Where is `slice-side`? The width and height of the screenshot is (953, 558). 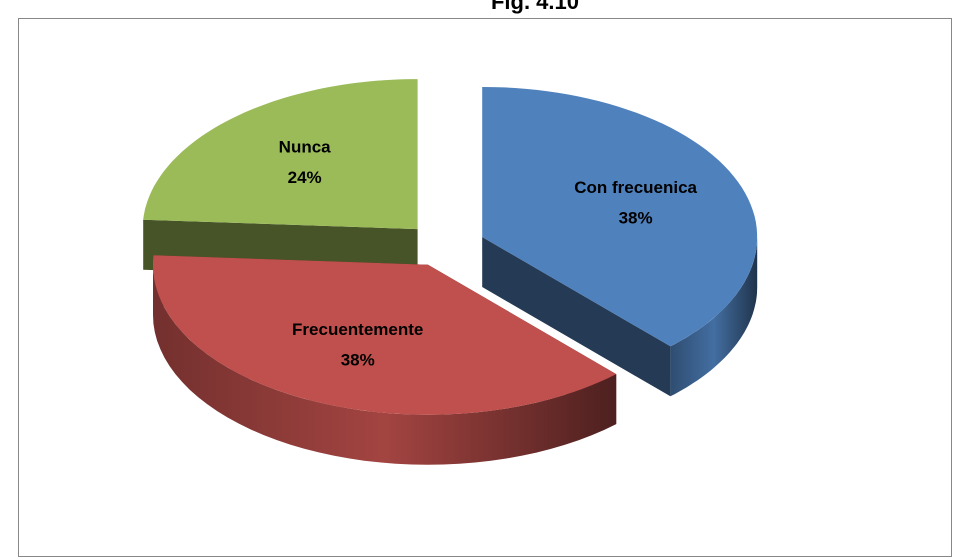 slice-side is located at coordinates (576, 317).